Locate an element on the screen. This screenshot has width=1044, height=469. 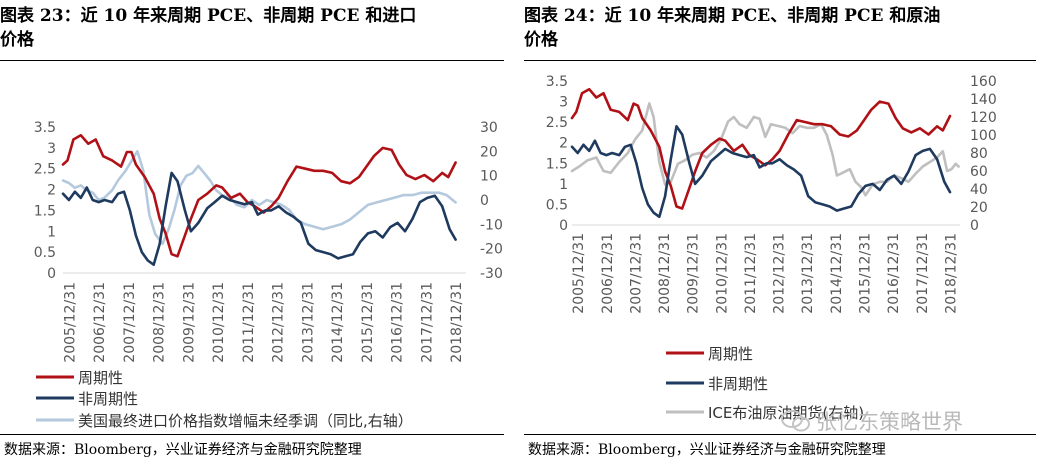
y-right-tick-label: 80 is located at coordinates (979, 154).